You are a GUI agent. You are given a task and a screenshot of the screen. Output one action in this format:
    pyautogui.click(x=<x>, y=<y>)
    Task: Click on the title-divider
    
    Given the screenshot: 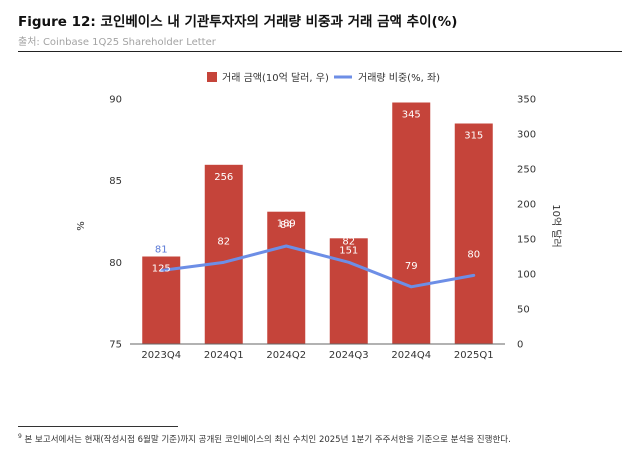 What is the action you would take?
    pyautogui.click(x=320, y=51)
    